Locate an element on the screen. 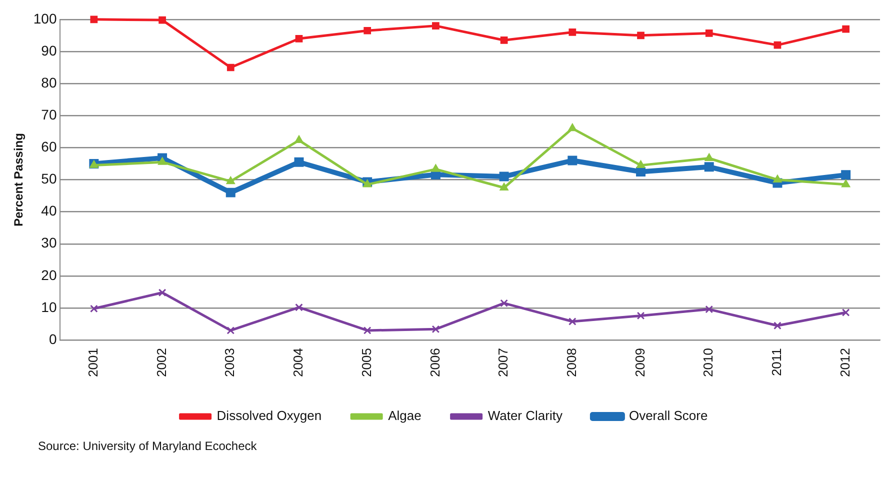 The width and height of the screenshot is (896, 479). y-tick-label: 30 is located at coordinates (49, 242).